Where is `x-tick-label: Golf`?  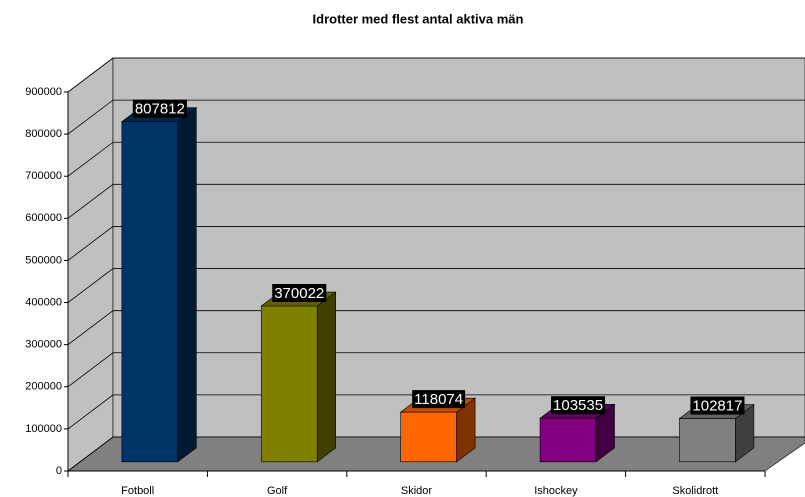
x-tick-label: Golf is located at coordinates (277, 491).